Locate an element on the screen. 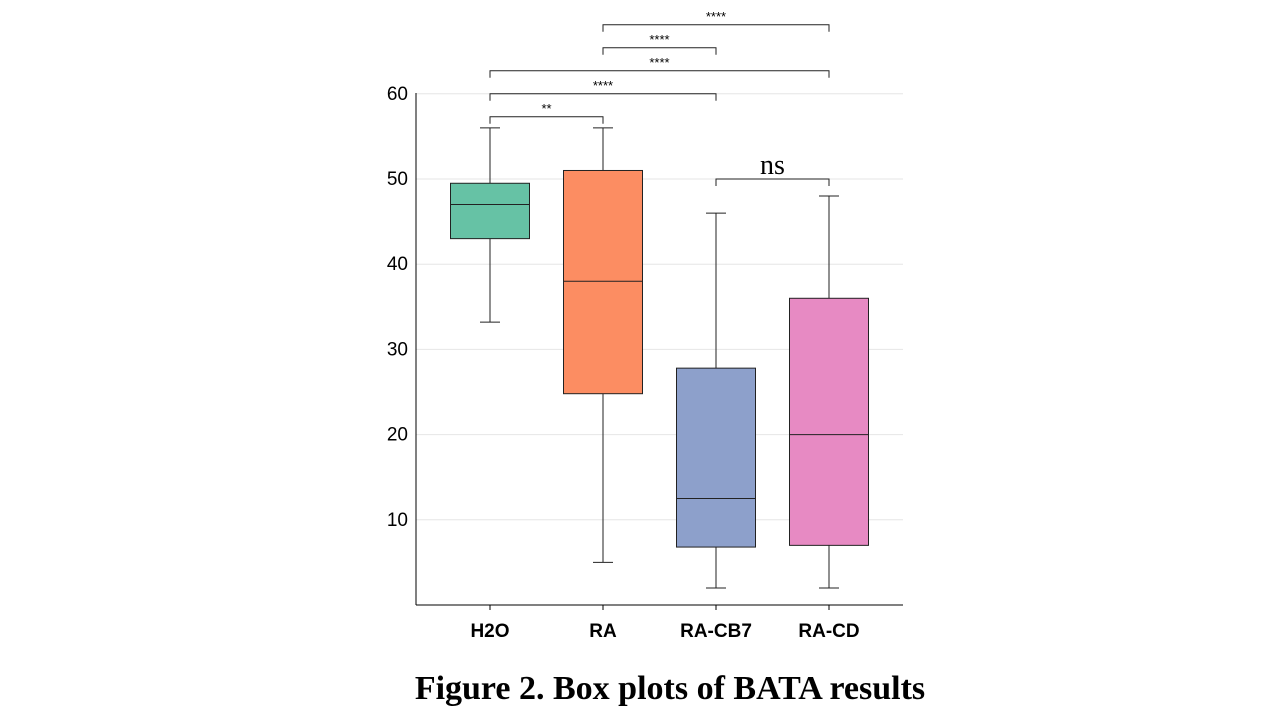 This screenshot has height=720, width=1280. box-ra-cd is located at coordinates (829, 421).